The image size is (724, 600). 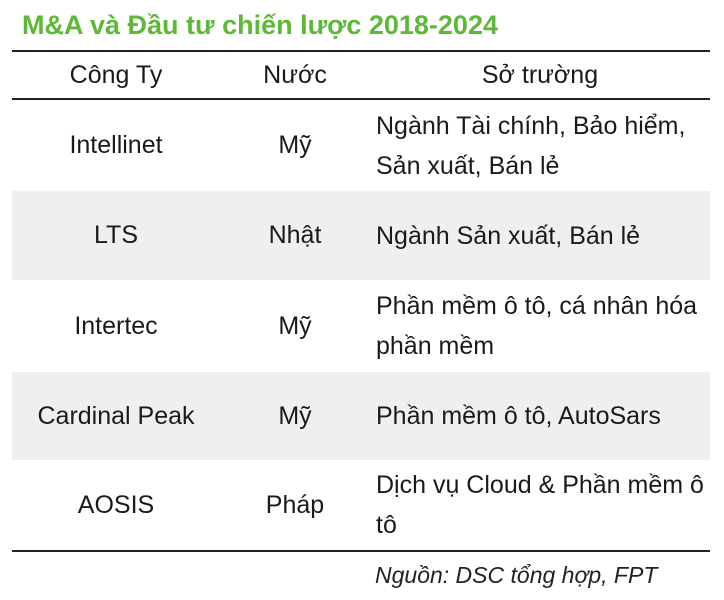 What do you see at coordinates (116, 504) in the screenshot?
I see `cell-company: AOSIS` at bounding box center [116, 504].